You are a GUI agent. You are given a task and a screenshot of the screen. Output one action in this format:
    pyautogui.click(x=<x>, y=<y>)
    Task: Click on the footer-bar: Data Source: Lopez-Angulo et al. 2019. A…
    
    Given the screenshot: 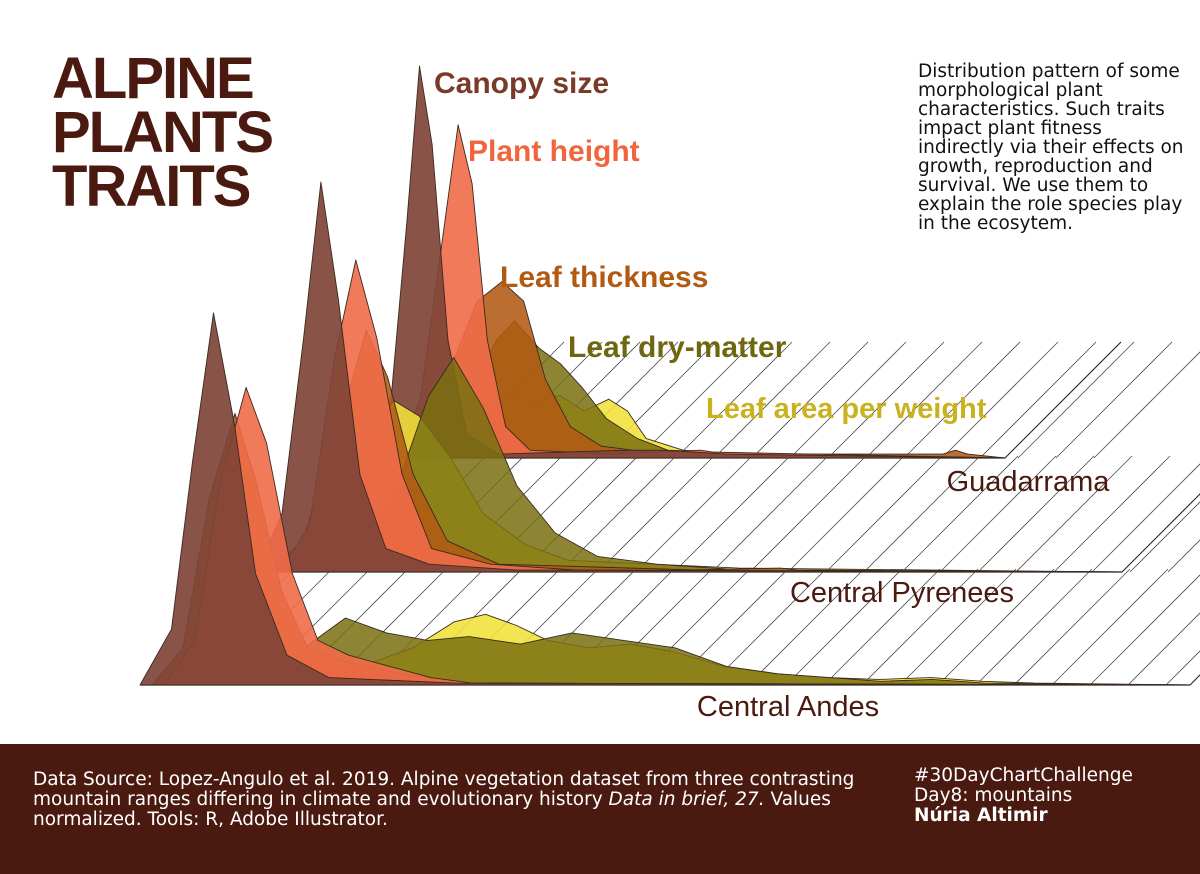 What is the action you would take?
    pyautogui.click(x=600, y=809)
    